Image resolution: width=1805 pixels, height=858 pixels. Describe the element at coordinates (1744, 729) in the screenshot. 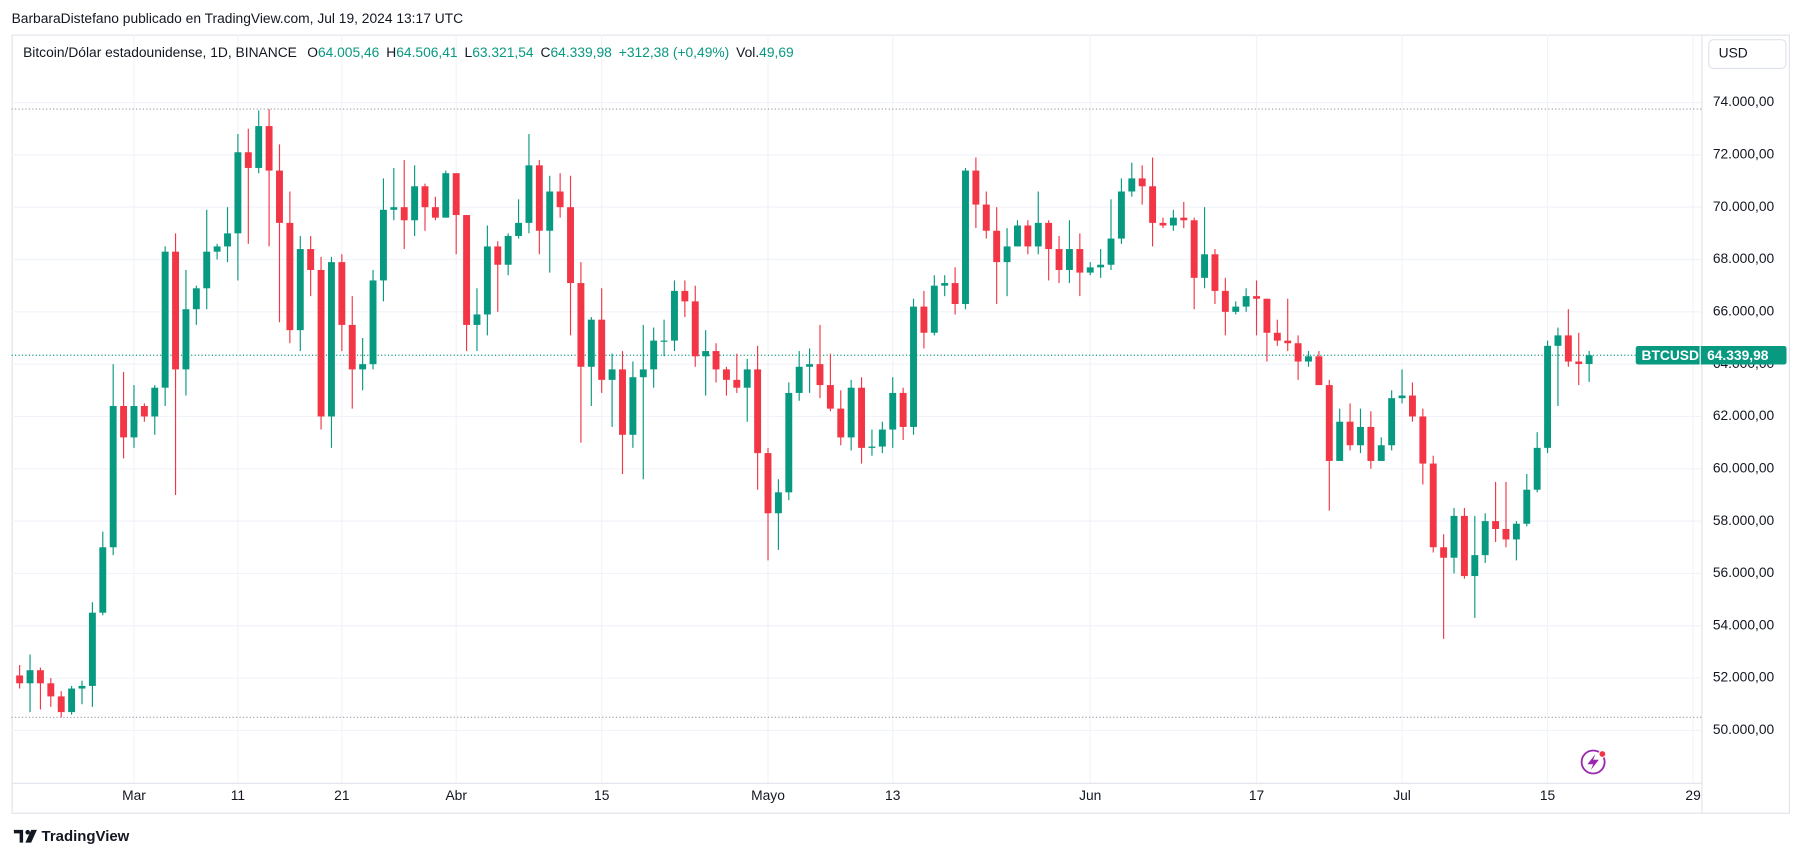

I see `y-tick-label: 50.000,00` at that location.